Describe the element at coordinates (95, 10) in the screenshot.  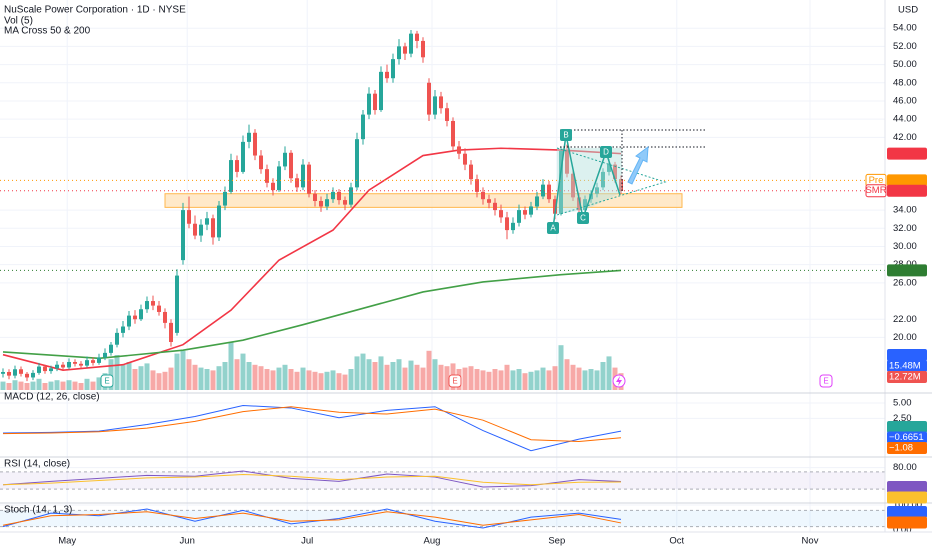
I see `chart-title: NuScale Power Corporation · 1D · NYSE` at that location.